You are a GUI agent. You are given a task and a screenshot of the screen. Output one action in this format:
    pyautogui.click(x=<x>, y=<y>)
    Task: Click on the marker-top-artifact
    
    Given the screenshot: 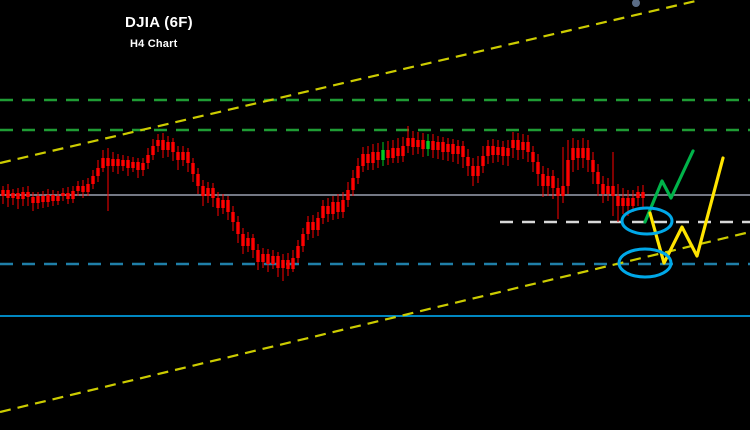 What is the action you would take?
    pyautogui.click(x=636, y=3)
    